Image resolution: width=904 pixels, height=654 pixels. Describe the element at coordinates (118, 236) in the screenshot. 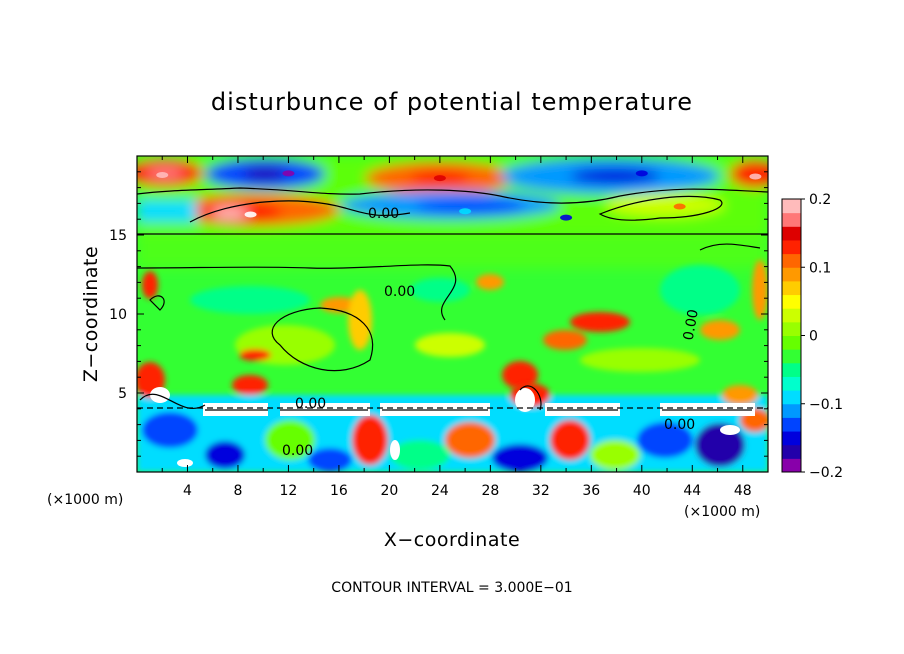

I see `y-tick-label: 15` at that location.